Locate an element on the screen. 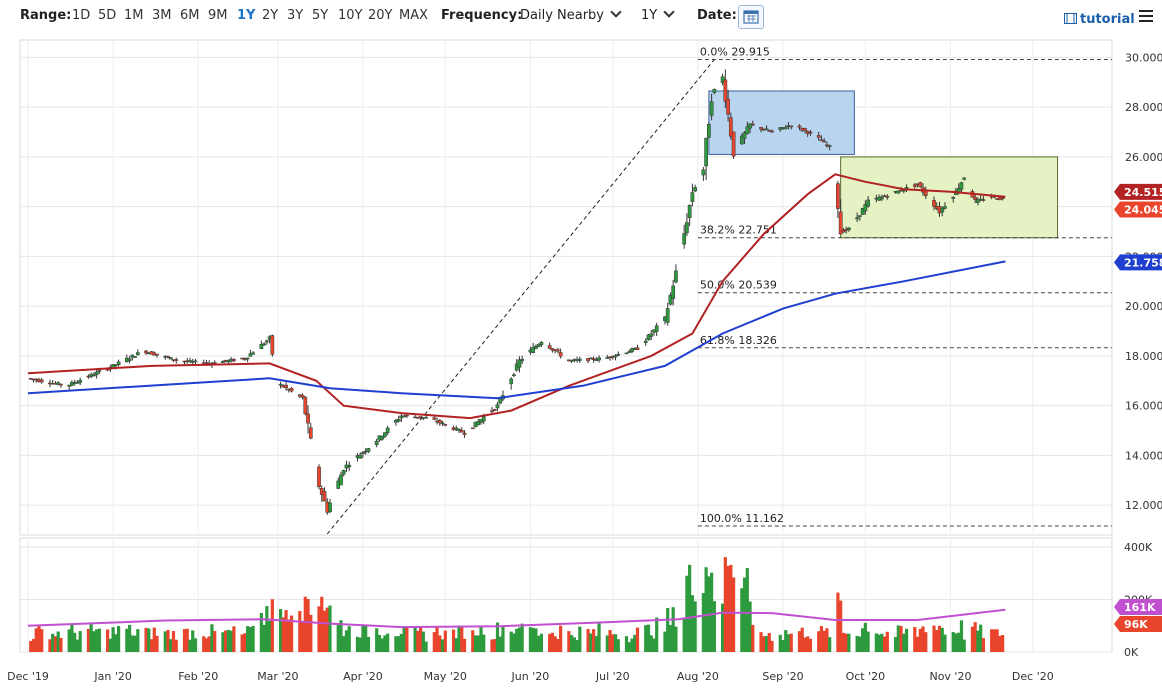  range-button-5d: 5D is located at coordinates (107, 15).